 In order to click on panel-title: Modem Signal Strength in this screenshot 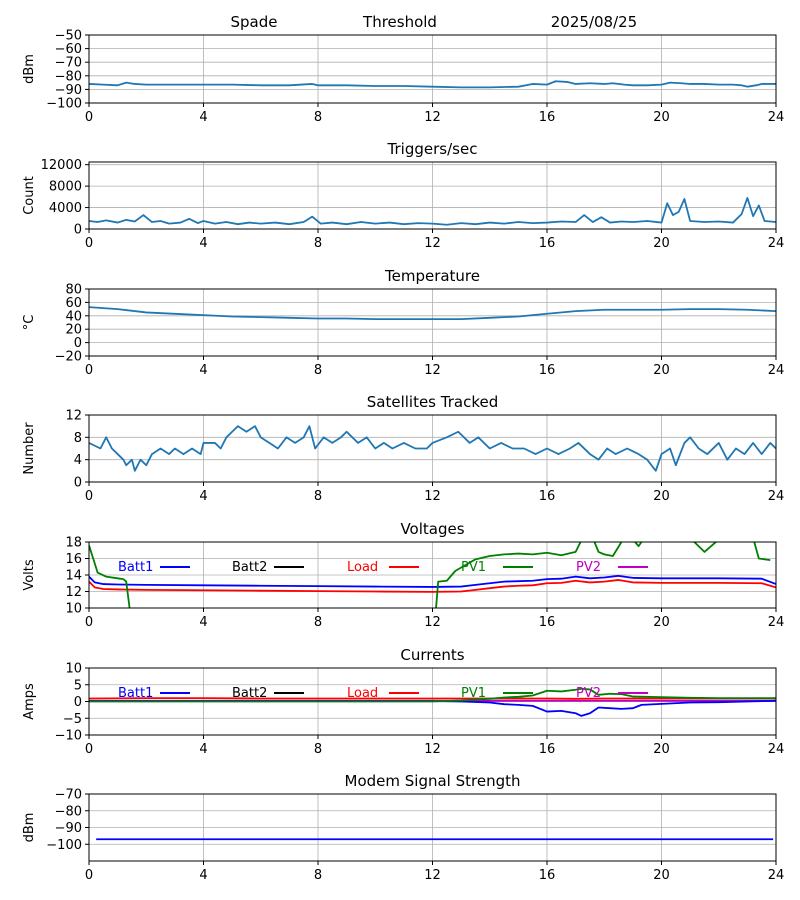, I will do `click(433, 781)`.